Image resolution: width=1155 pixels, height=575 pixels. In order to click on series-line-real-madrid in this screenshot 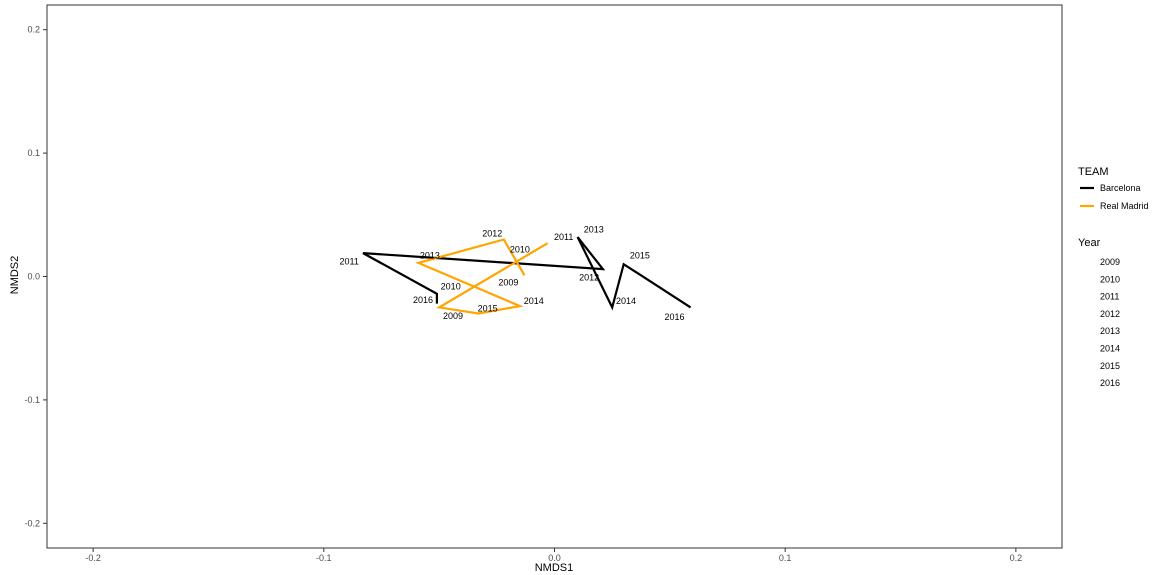, I will do `click(482, 276)`.